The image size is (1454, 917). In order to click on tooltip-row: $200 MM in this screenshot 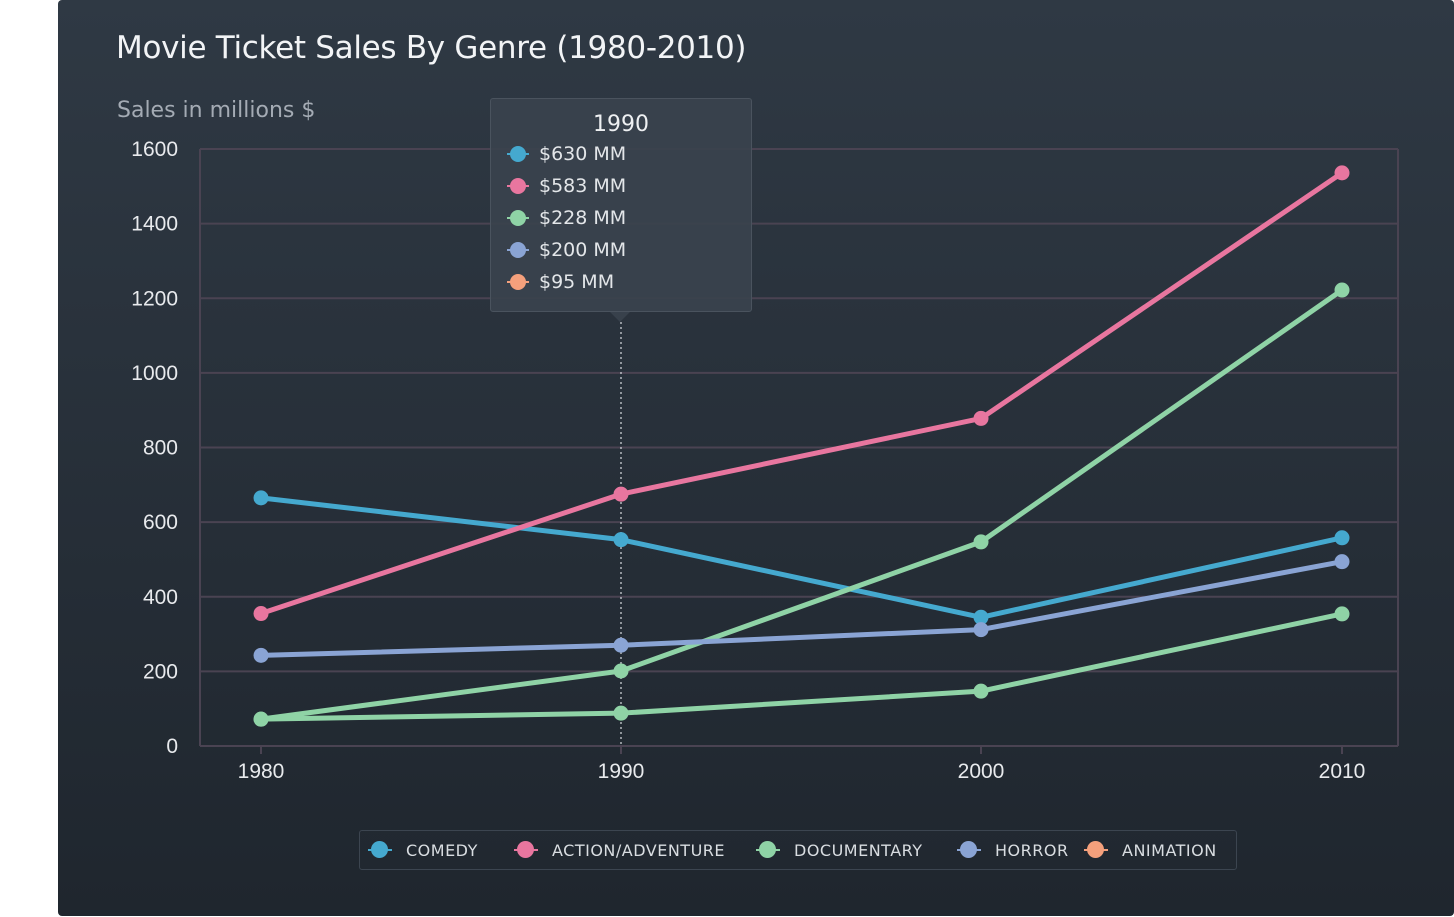, I will do `click(566, 250)`.